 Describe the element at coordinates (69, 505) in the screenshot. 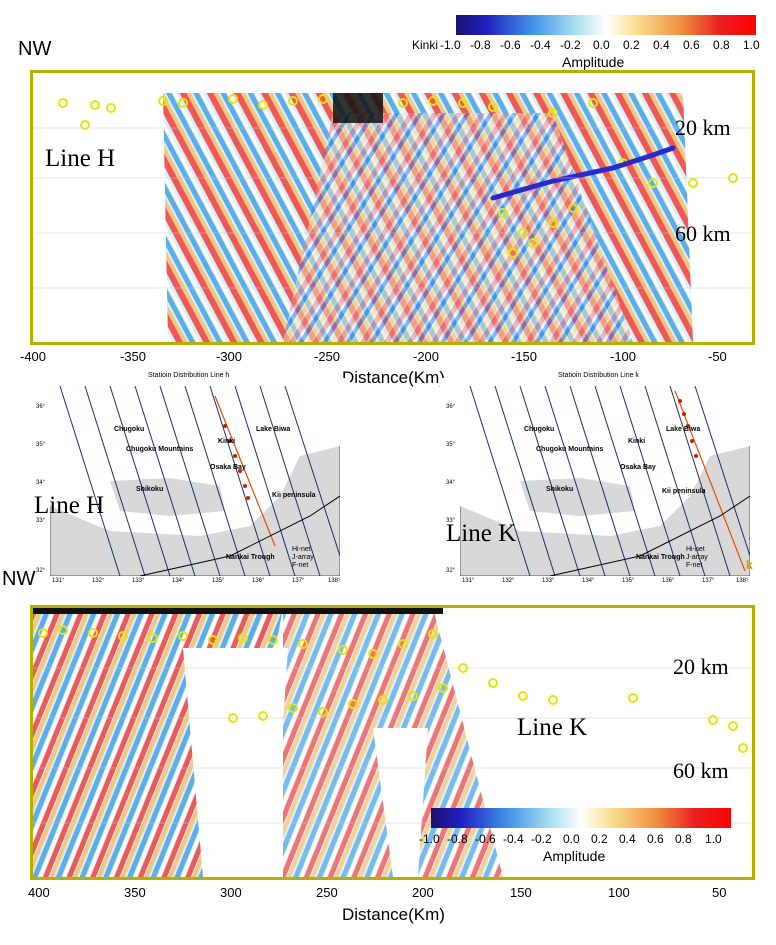

I see `map-h-overlay-label: Line H` at that location.